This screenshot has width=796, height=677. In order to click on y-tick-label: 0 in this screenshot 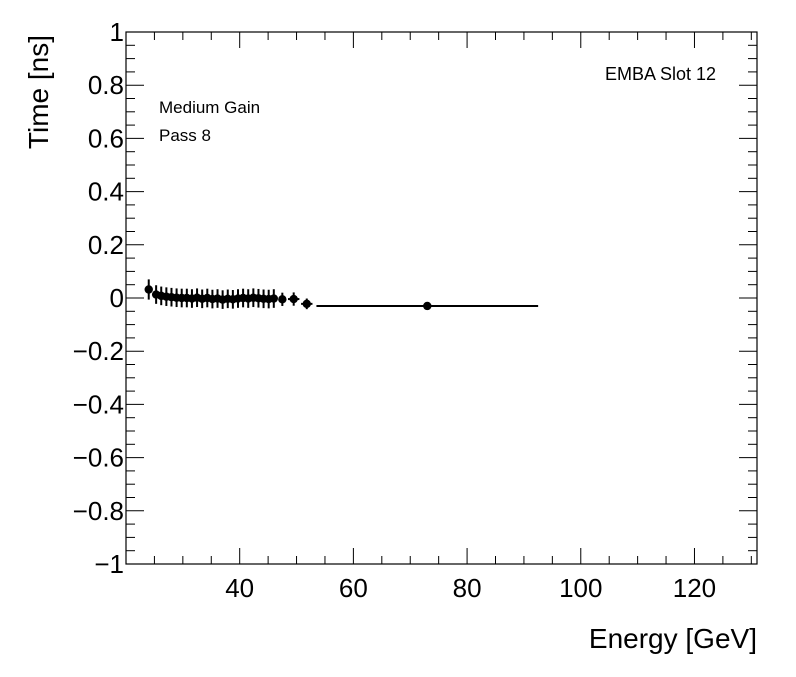, I will do `click(117, 298)`.